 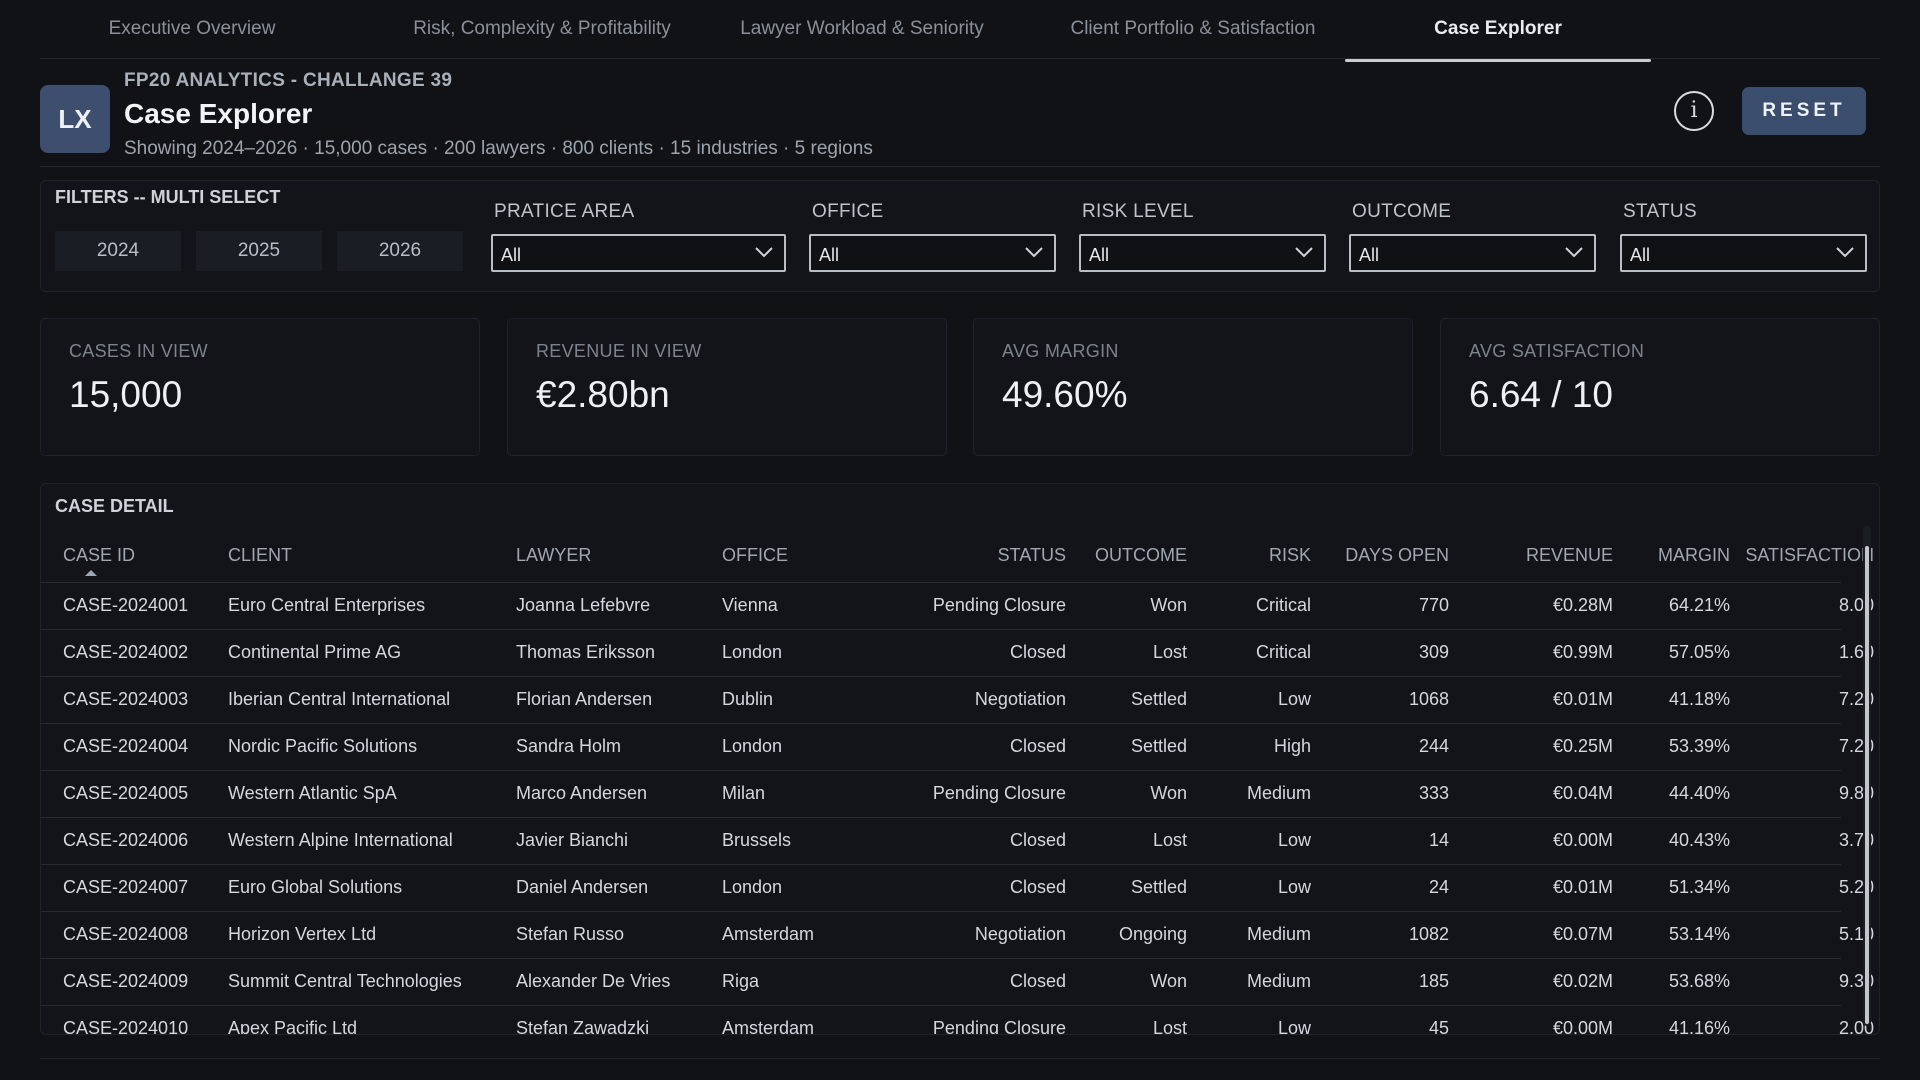 What do you see at coordinates (293, 1026) in the screenshot?
I see `cell-client: Apex Pacific Ltd` at bounding box center [293, 1026].